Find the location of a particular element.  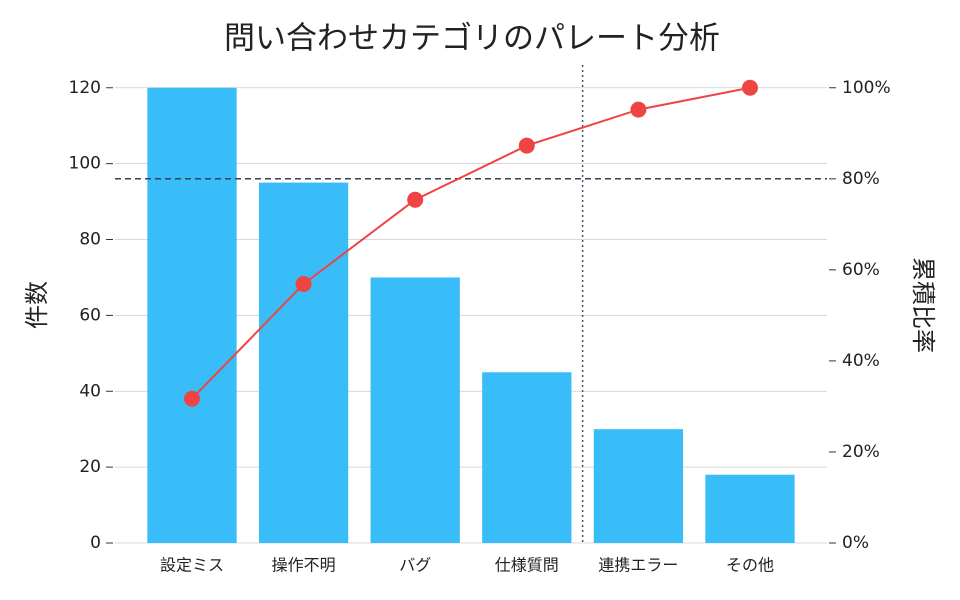

y2-tick-label: 20% is located at coordinates (861, 452).